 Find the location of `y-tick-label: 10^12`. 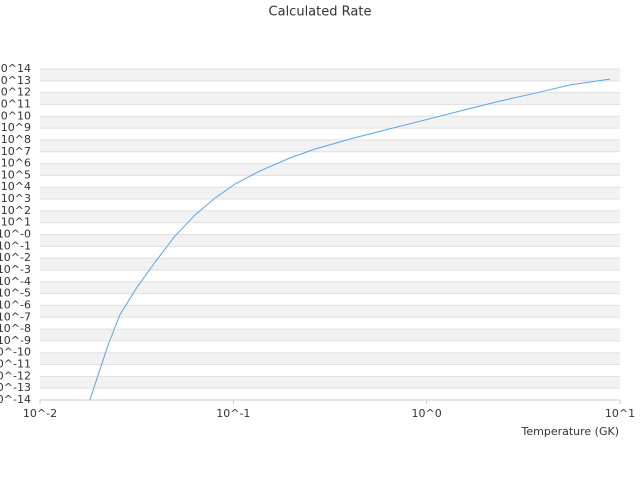

y-tick-label: 10^12 is located at coordinates (15, 92).